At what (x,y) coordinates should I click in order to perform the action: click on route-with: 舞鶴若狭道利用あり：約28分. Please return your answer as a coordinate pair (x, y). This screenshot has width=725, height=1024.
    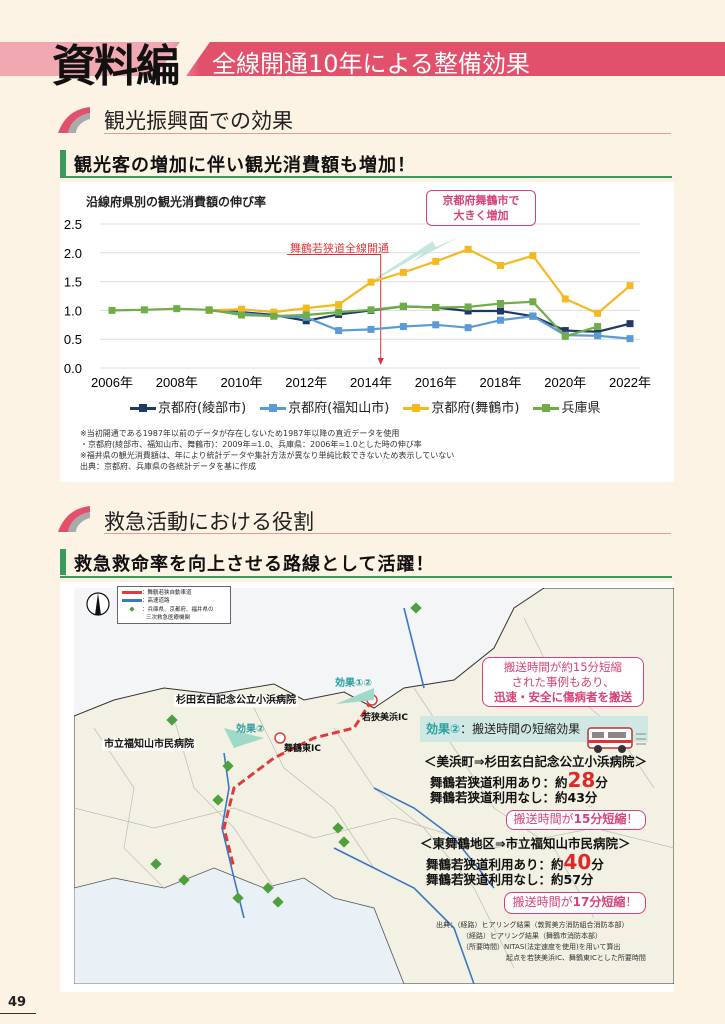
    Looking at the image, I should click on (538, 780).